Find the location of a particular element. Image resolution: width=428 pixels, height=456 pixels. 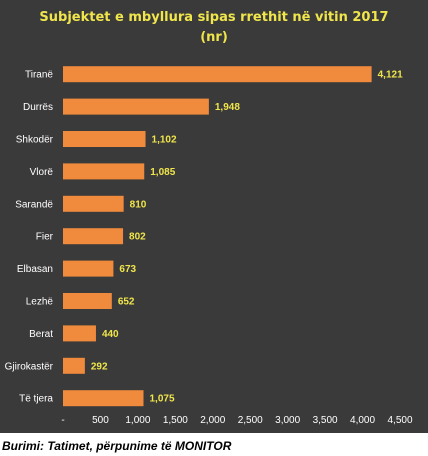

x-tick-label: 4,000 is located at coordinates (362, 420).